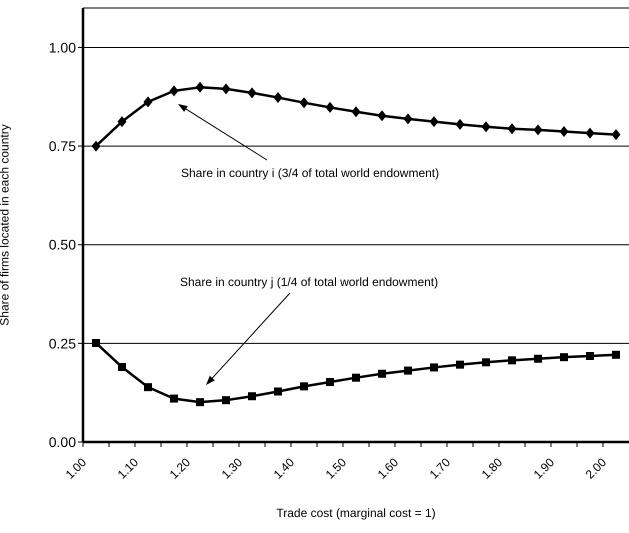  I want to click on y-tick-label: 0.00, so click(62, 442).